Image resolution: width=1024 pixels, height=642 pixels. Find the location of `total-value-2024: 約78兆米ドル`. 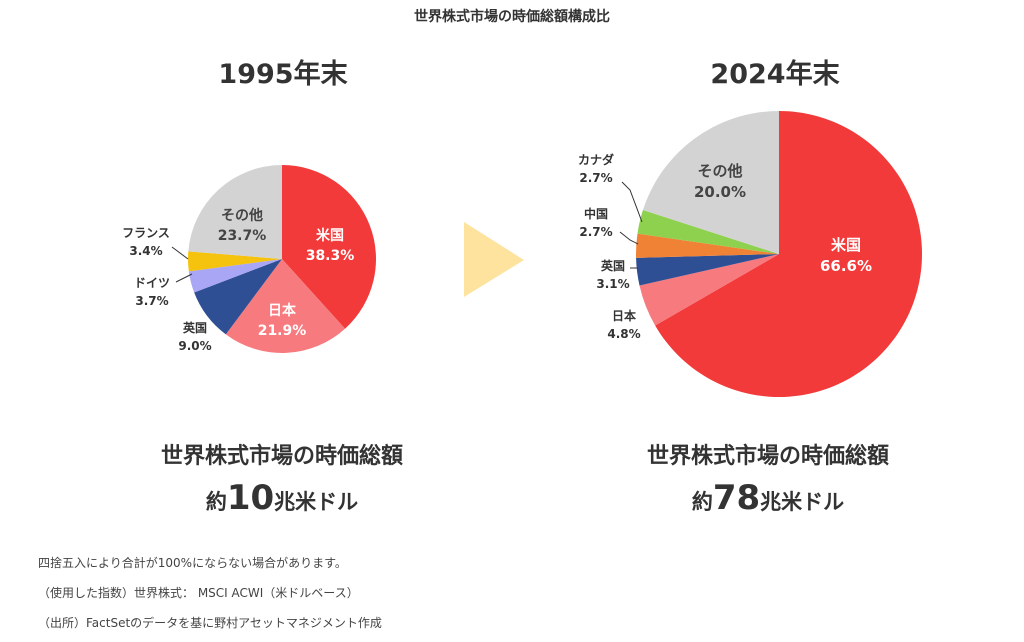

total-value-2024: 約78兆米ドル is located at coordinates (768, 498).